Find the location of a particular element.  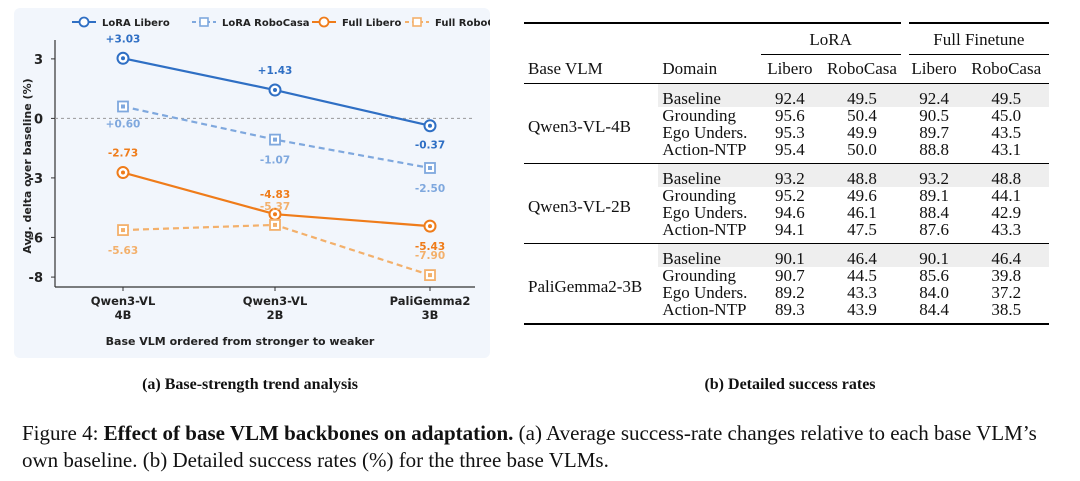

table-row: Grounding 95.6 50.4 90.5 45.0 is located at coordinates (786, 115).